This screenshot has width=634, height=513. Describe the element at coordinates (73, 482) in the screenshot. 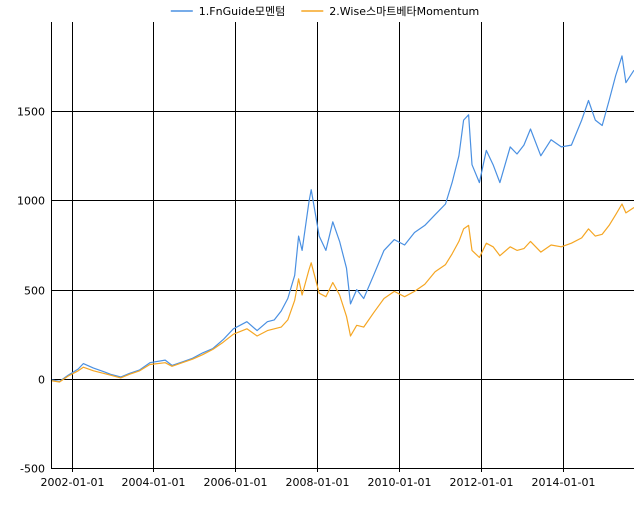

I see `x-tick-label: 2002-01-01` at that location.